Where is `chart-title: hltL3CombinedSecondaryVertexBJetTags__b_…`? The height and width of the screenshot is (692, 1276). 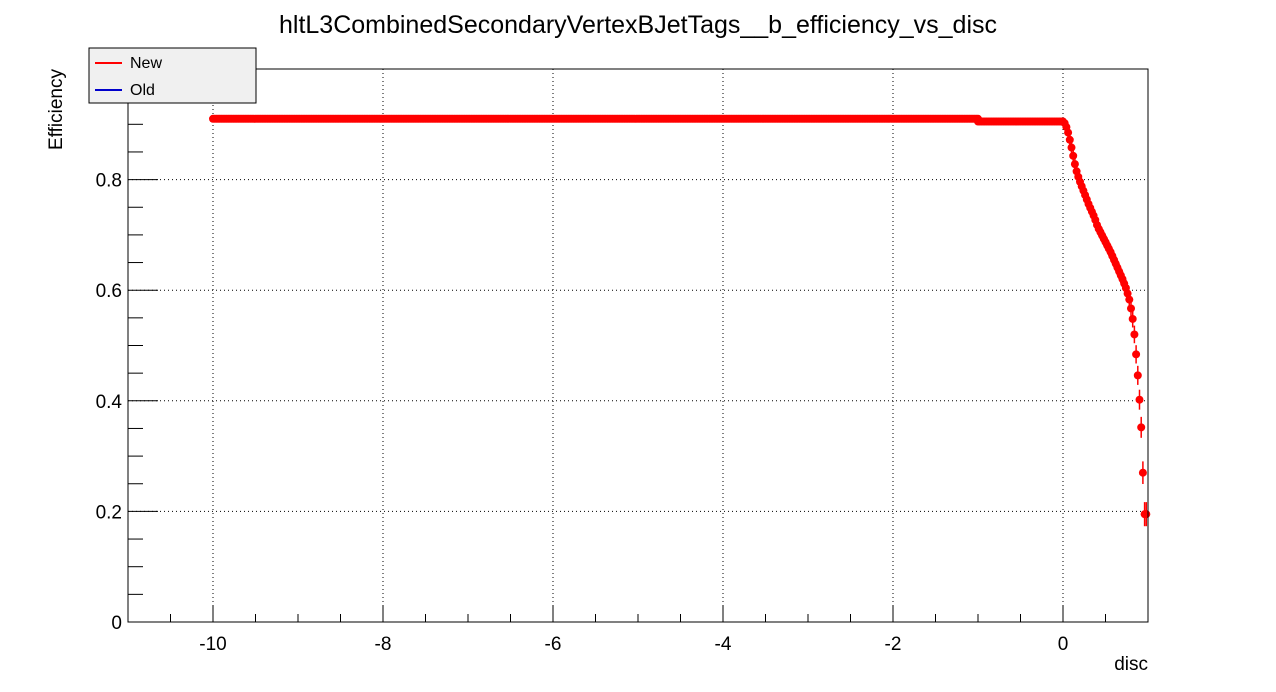 chart-title: hltL3CombinedSecondaryVertexBJetTags__b_… is located at coordinates (638, 25).